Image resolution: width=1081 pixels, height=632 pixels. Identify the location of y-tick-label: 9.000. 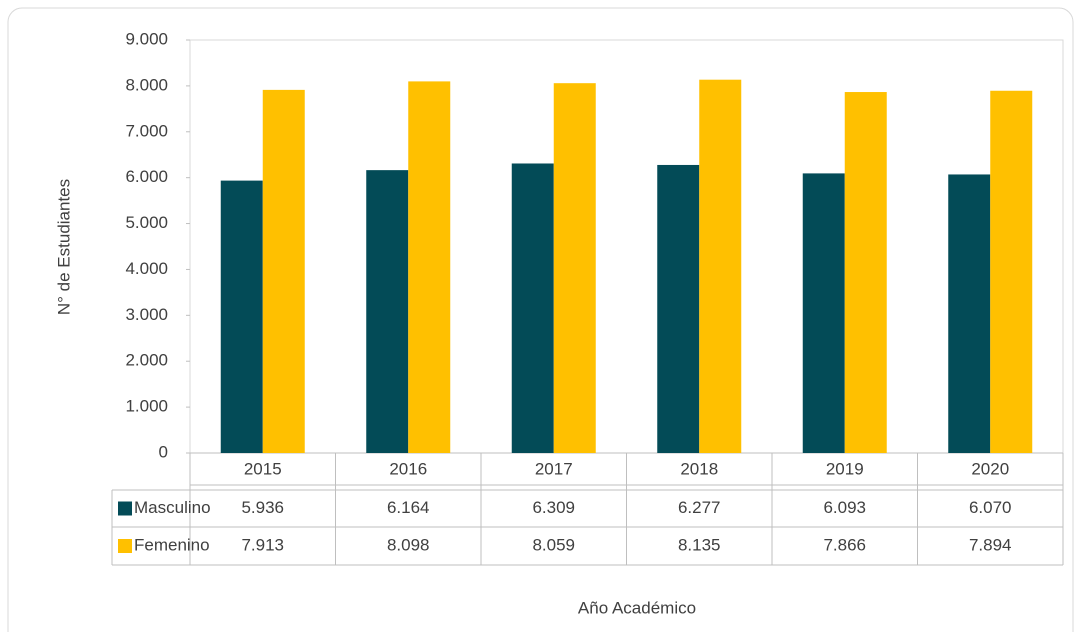
(146, 38).